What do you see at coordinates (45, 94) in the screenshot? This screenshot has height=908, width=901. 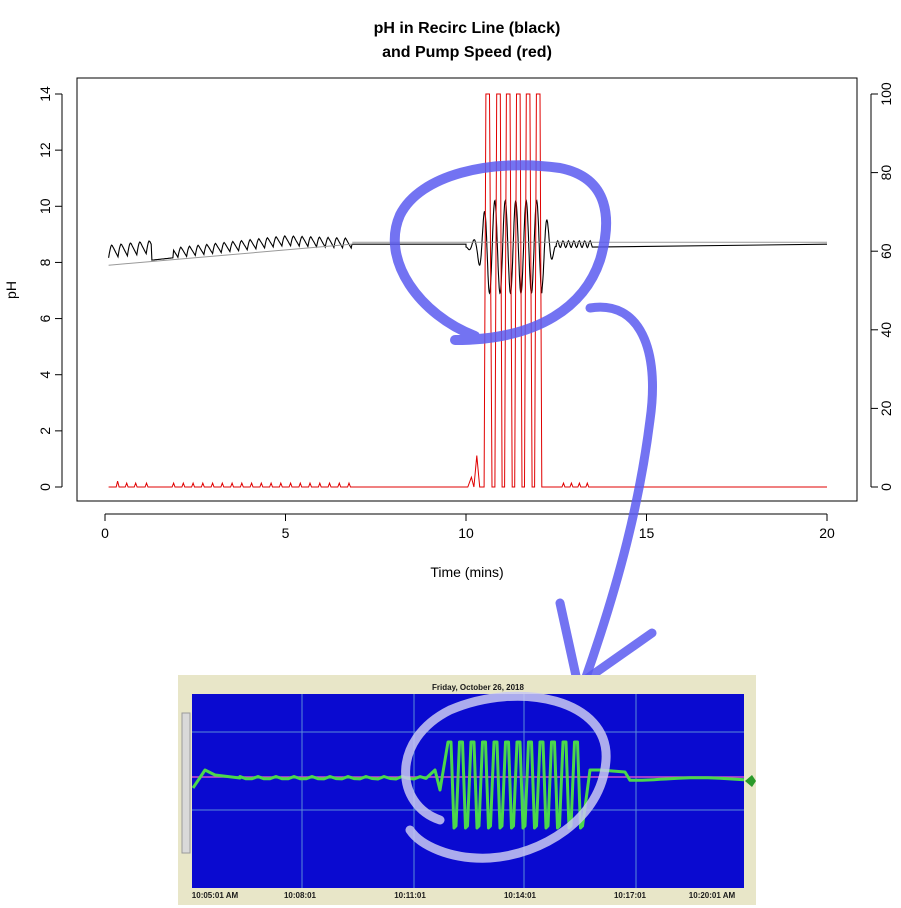 I see `y-tick-label: 14` at bounding box center [45, 94].